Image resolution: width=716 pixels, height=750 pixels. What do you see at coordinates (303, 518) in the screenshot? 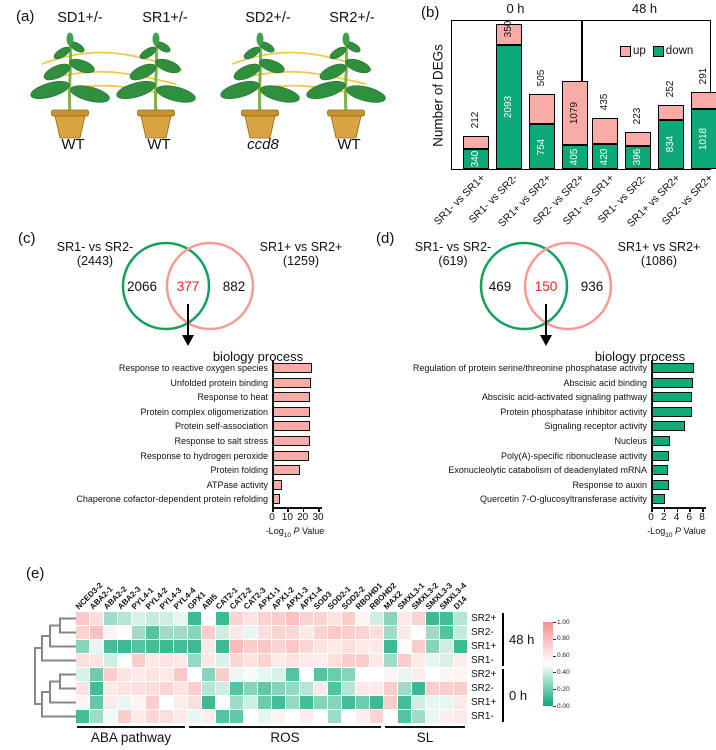
I see `x-tick-label: 20` at bounding box center [303, 518].